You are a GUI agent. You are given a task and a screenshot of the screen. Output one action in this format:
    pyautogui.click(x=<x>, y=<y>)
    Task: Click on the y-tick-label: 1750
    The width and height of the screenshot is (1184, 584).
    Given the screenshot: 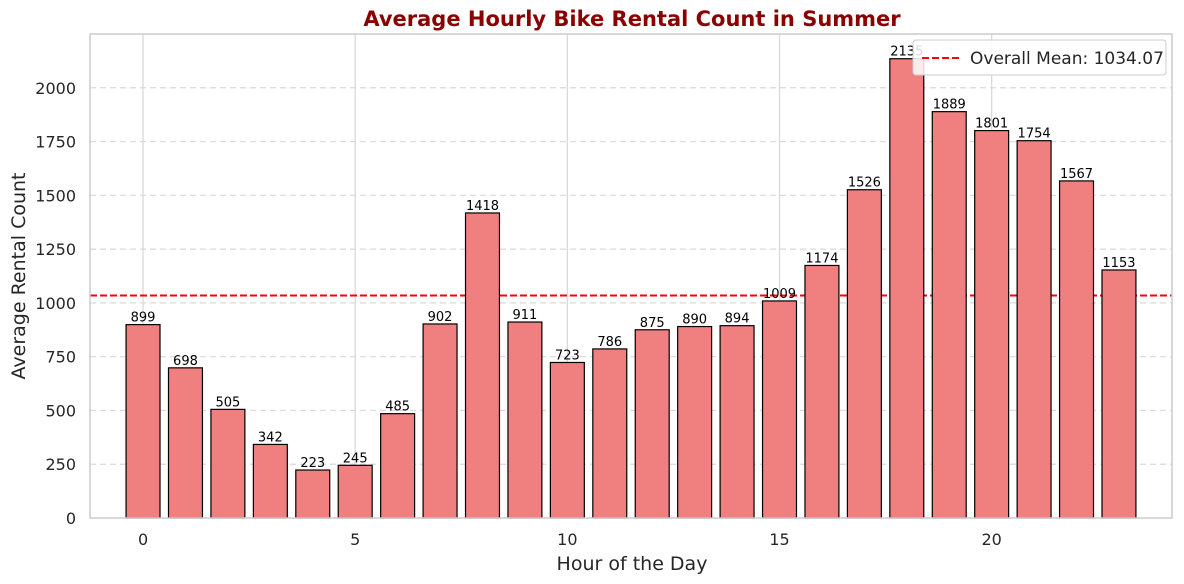 What is the action you would take?
    pyautogui.click(x=55, y=142)
    